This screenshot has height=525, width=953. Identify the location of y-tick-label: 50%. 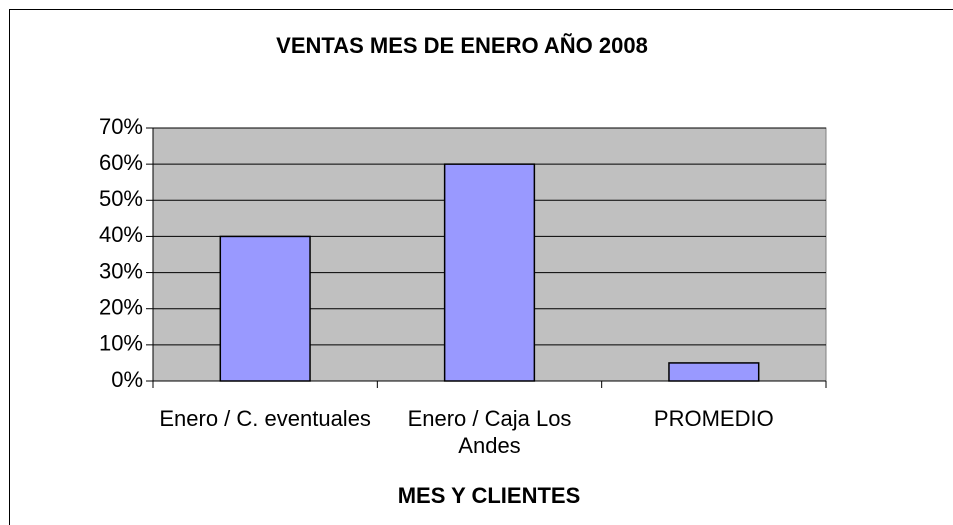
(121, 198).